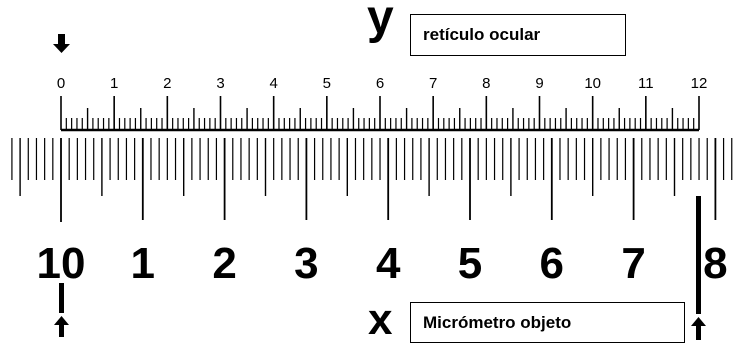 This screenshot has width=741, height=348. Describe the element at coordinates (470, 263) in the screenshot. I see `objeto-number: 5` at that location.